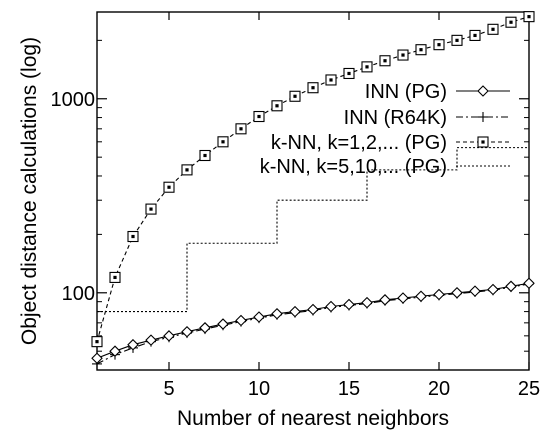 The height and width of the screenshot is (439, 549). Describe the element at coordinates (349, 389) in the screenshot. I see `x-tick-label: 15` at that location.